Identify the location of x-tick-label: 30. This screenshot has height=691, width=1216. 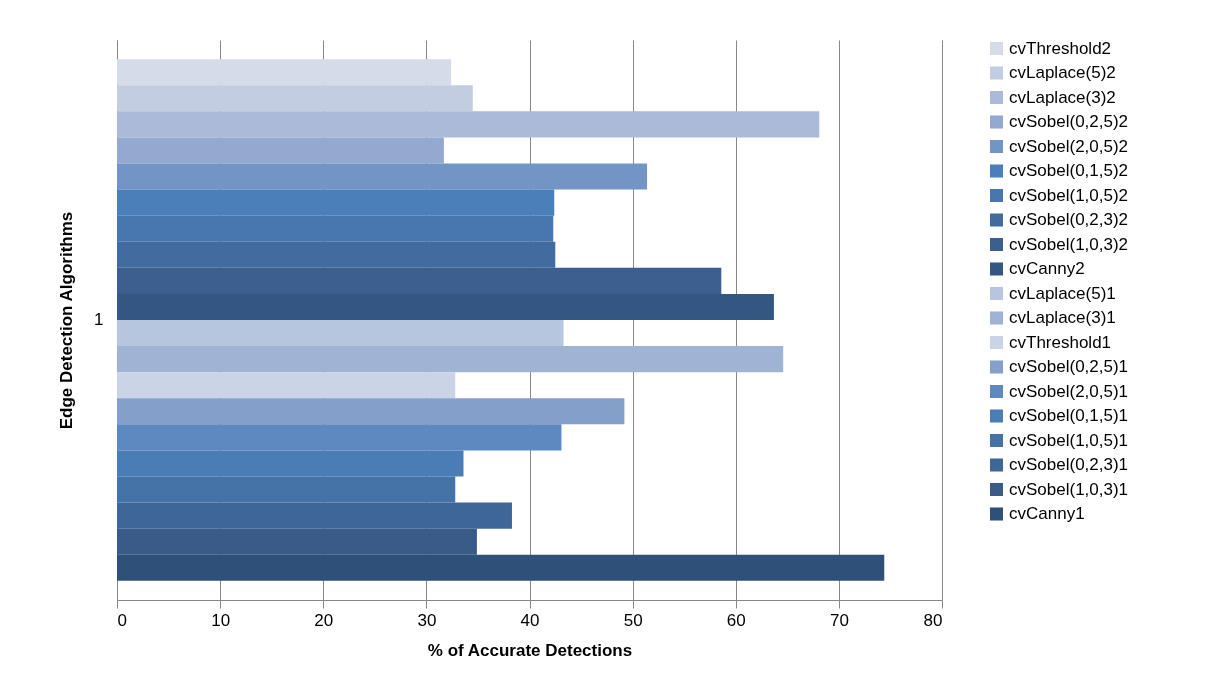
(427, 620).